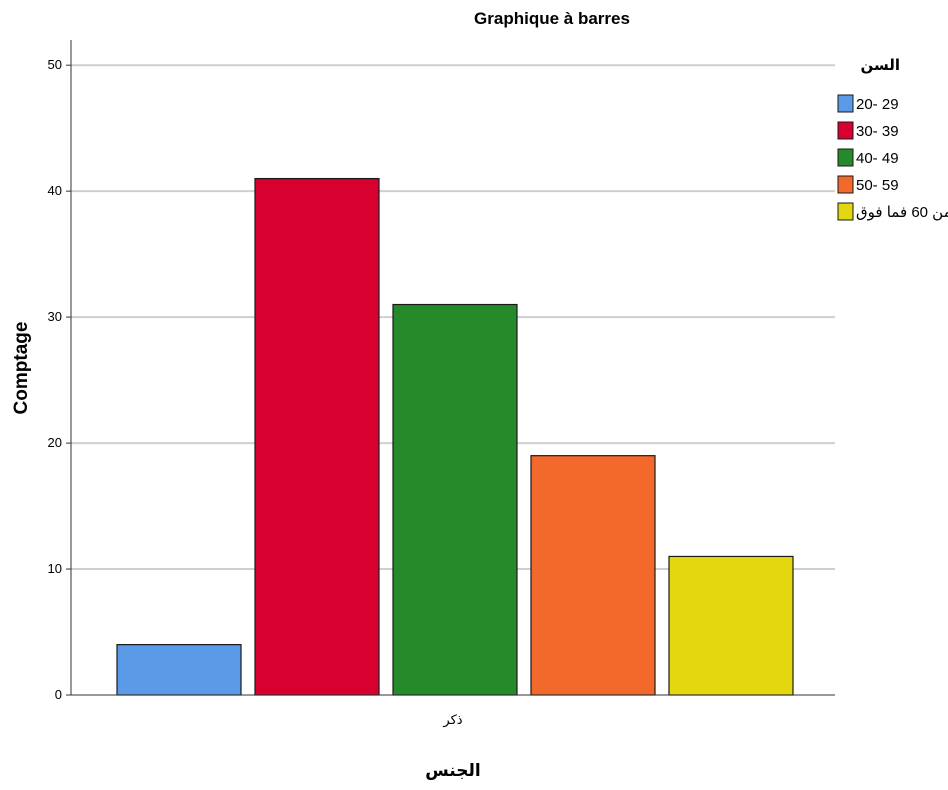 Image resolution: width=948 pixels, height=790 pixels. What do you see at coordinates (55, 190) in the screenshot?
I see `y-tick-label-40: 40` at bounding box center [55, 190].